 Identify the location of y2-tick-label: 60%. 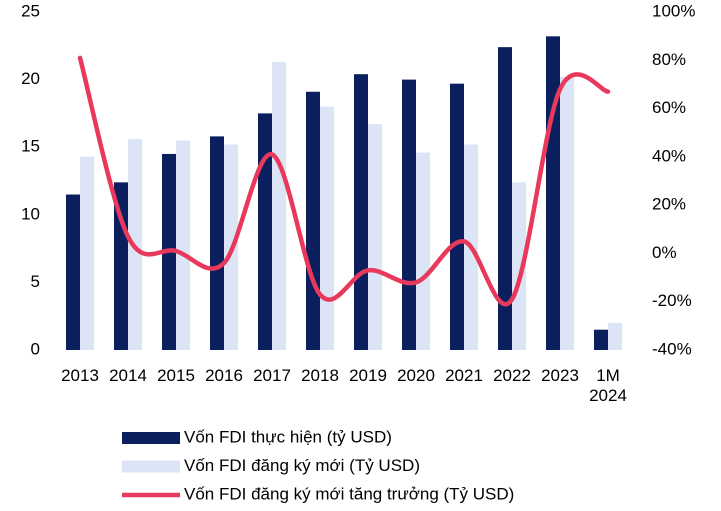
(669, 107).